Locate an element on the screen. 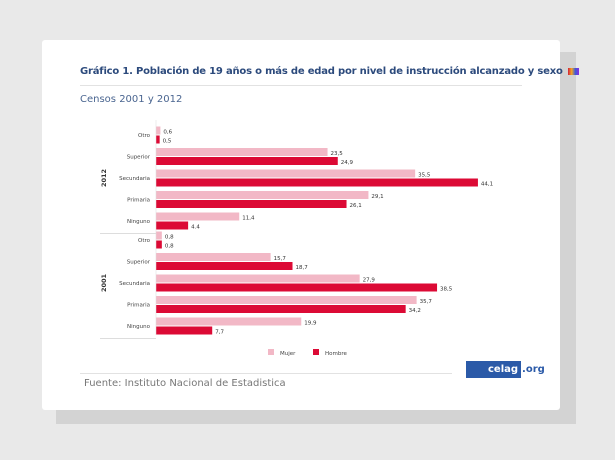  data-label: 15,7 is located at coordinates (280, 259).